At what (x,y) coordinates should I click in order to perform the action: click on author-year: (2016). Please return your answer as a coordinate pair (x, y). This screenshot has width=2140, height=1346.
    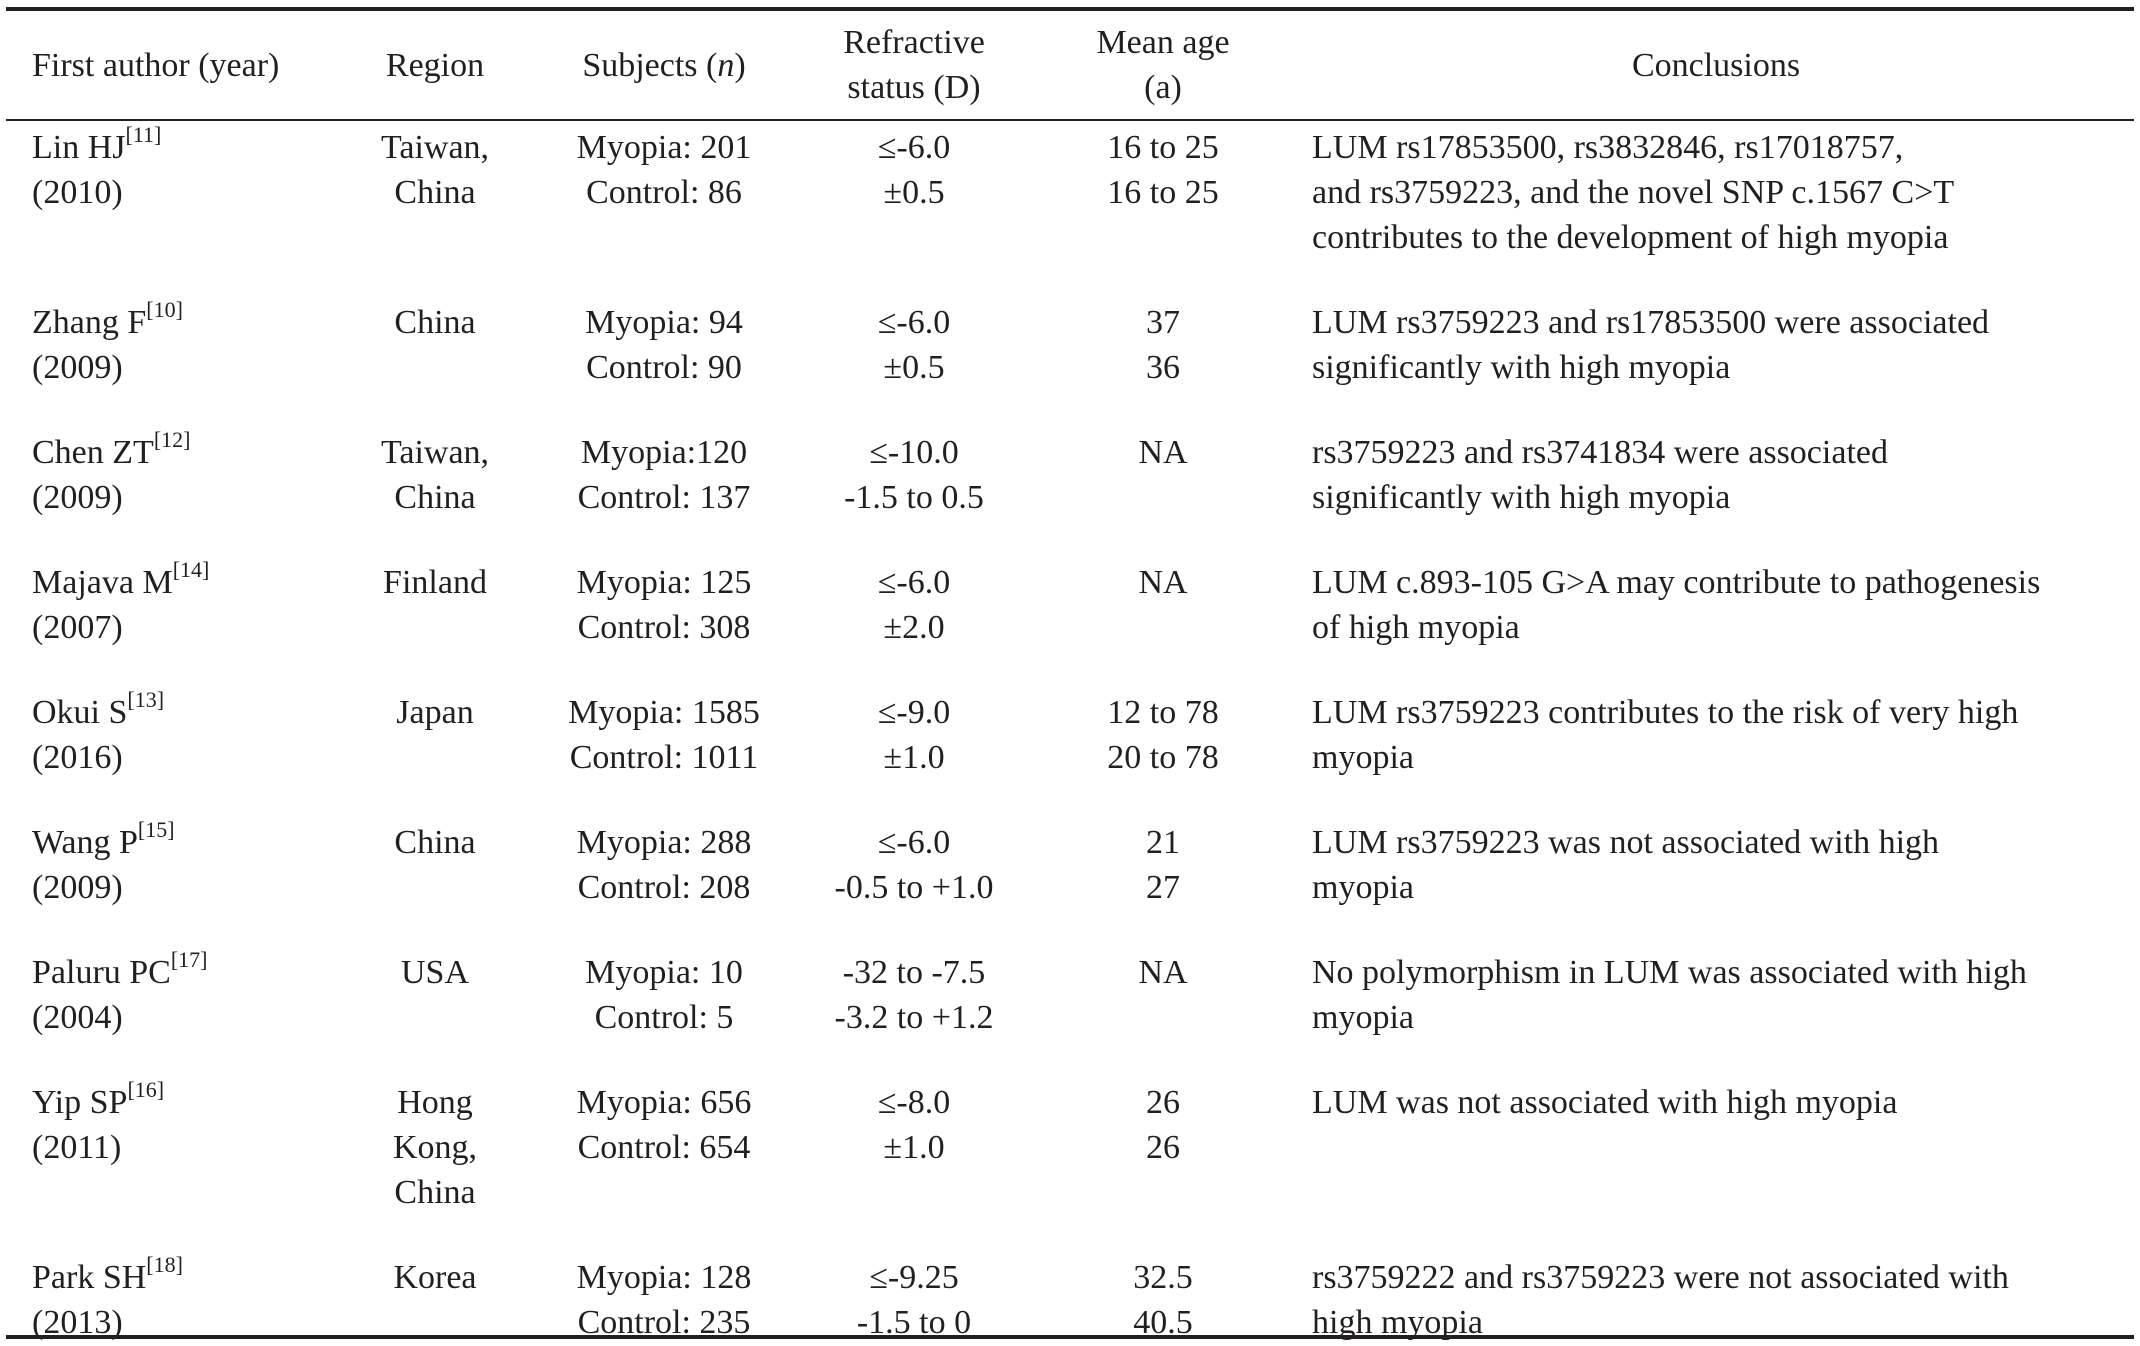
    Looking at the image, I should click on (77, 757).